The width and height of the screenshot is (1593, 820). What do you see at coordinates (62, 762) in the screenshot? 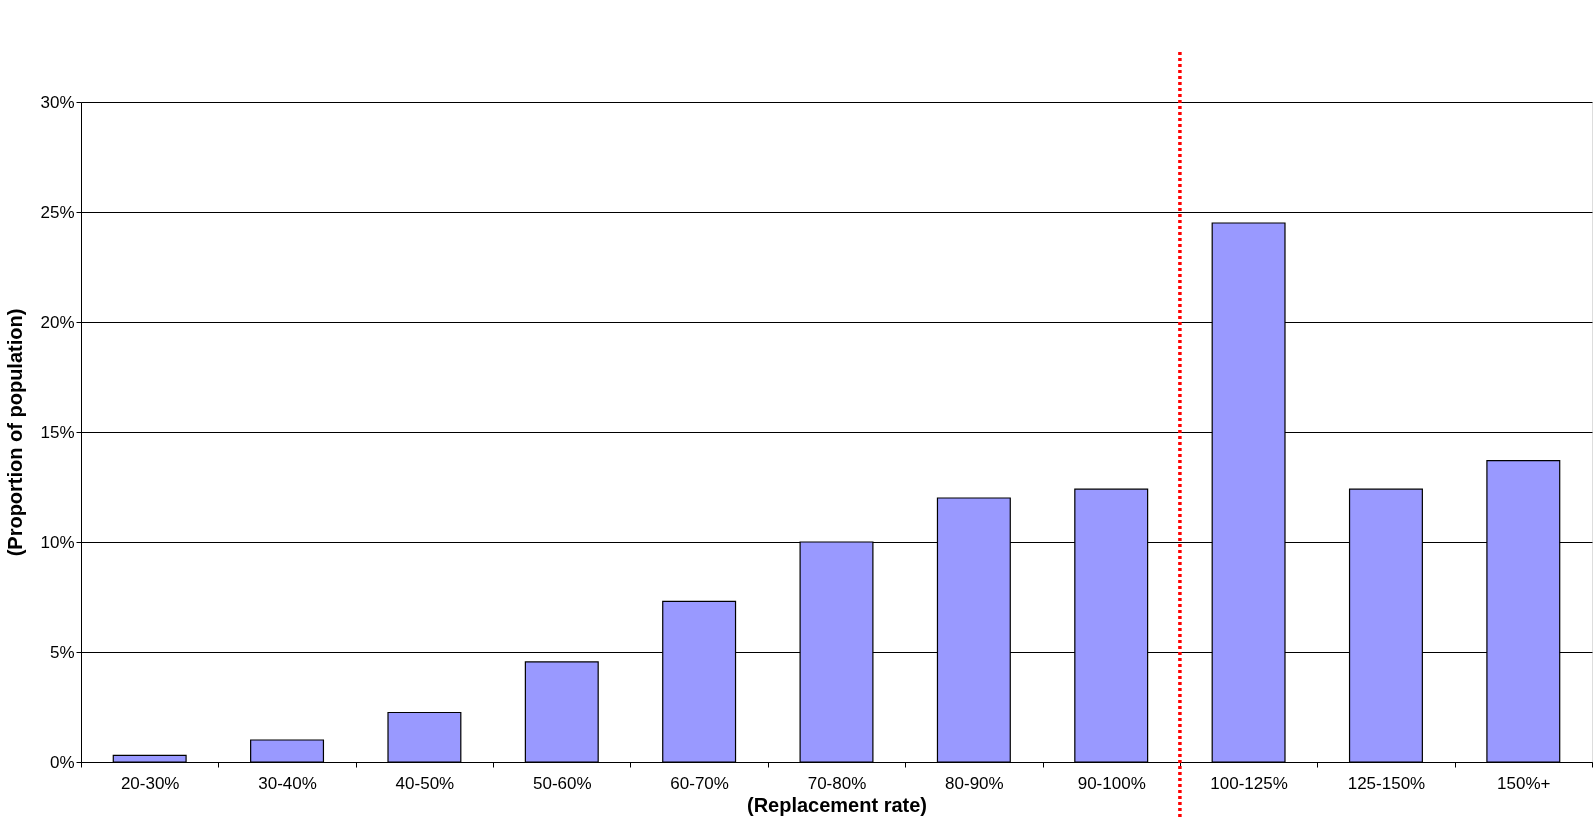
I see `y-tick-label: 0%` at bounding box center [62, 762].